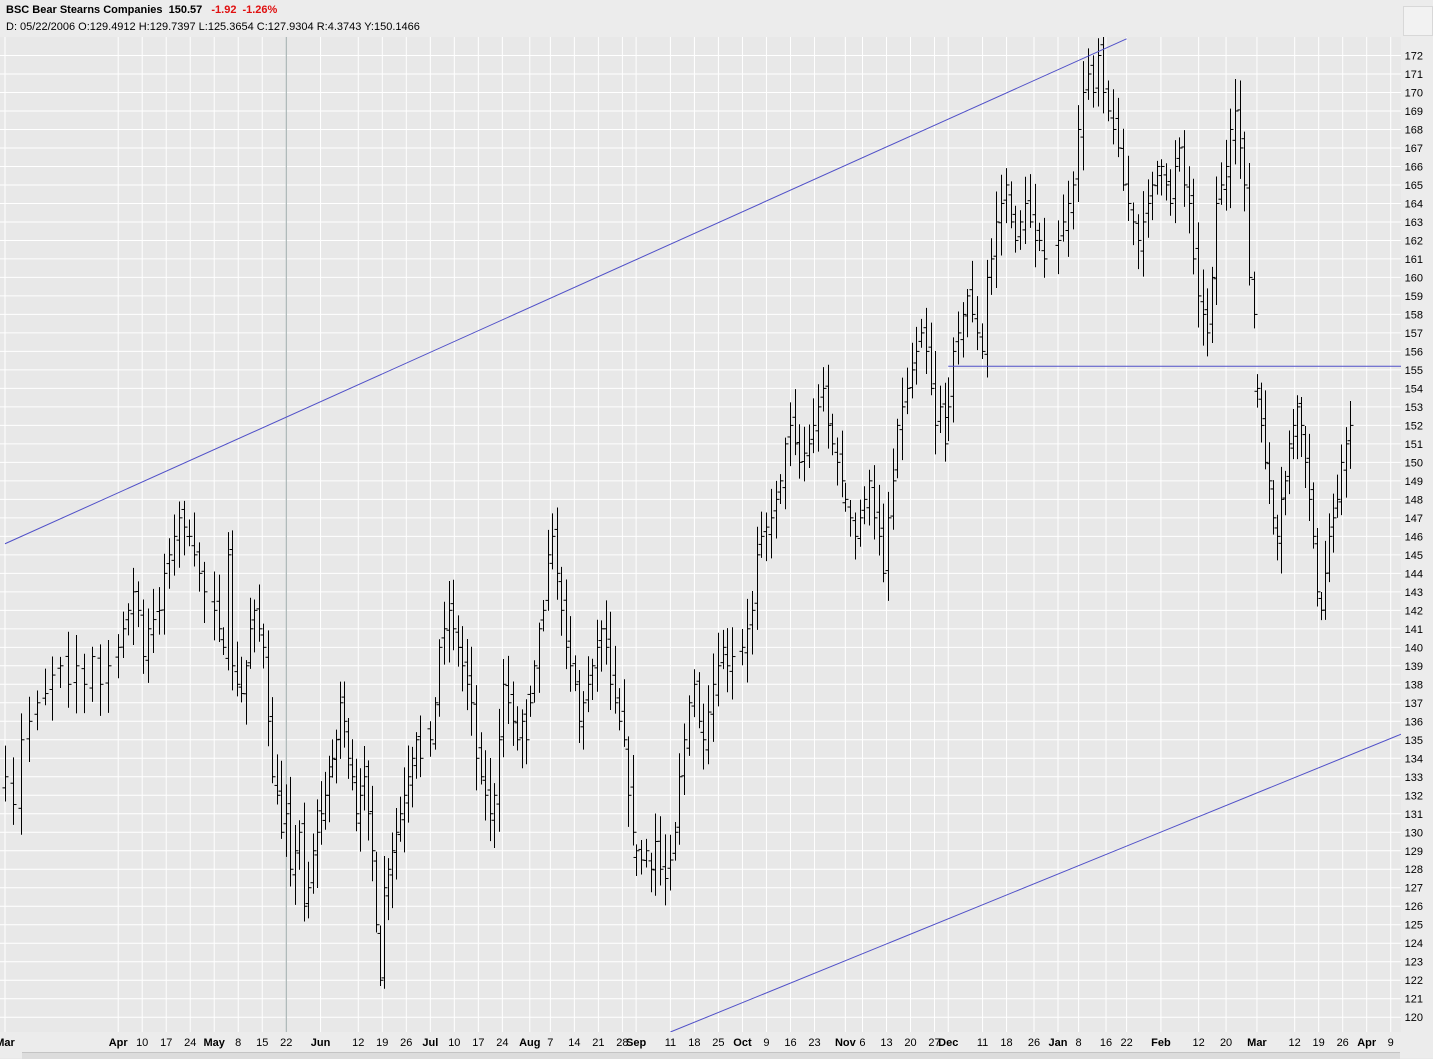 The width and height of the screenshot is (1433, 1059). I want to click on y-tick-label: 171, so click(1414, 75).